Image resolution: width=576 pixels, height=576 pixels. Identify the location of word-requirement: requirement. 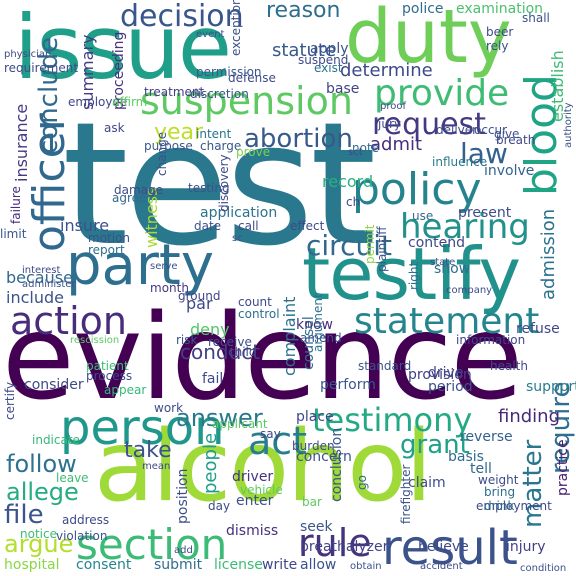
(41, 68).